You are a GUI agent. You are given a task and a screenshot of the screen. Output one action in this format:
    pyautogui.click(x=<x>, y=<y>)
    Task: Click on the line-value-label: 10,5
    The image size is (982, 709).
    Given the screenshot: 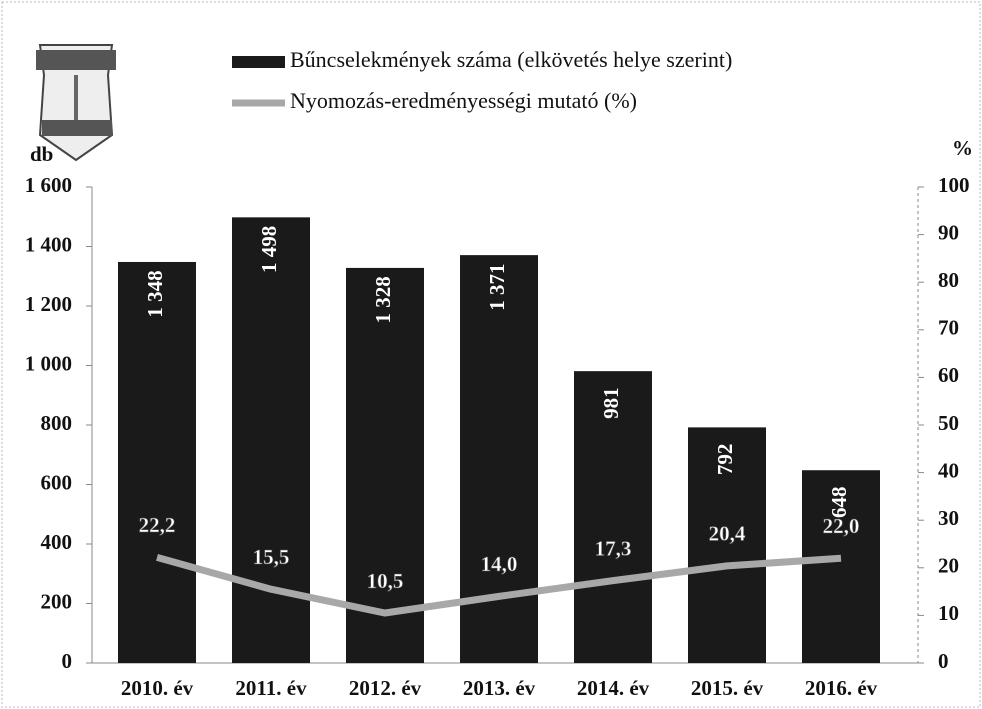 What is the action you would take?
    pyautogui.click(x=385, y=581)
    